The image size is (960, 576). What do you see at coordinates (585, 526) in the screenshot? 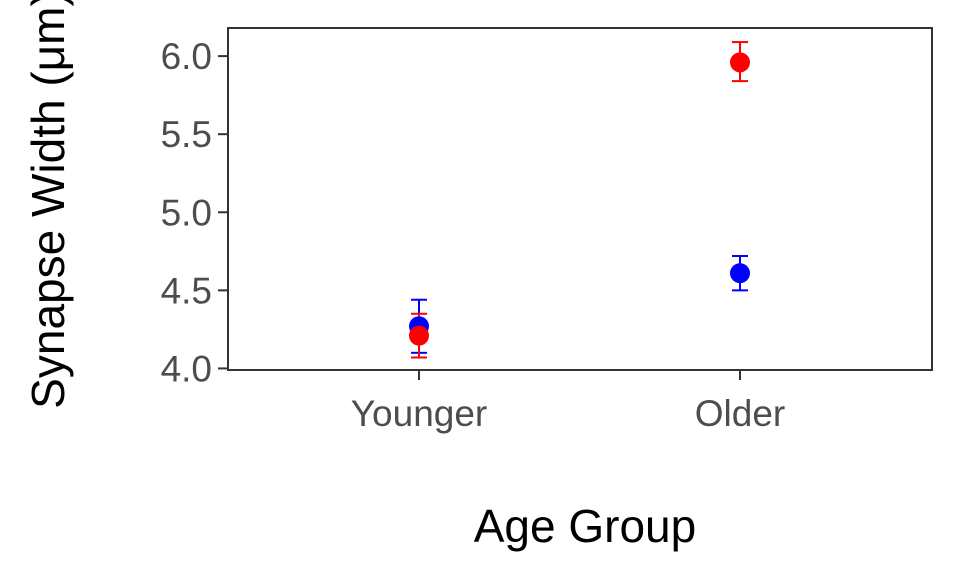
I see `x-axis-title: Age Group` at bounding box center [585, 526].